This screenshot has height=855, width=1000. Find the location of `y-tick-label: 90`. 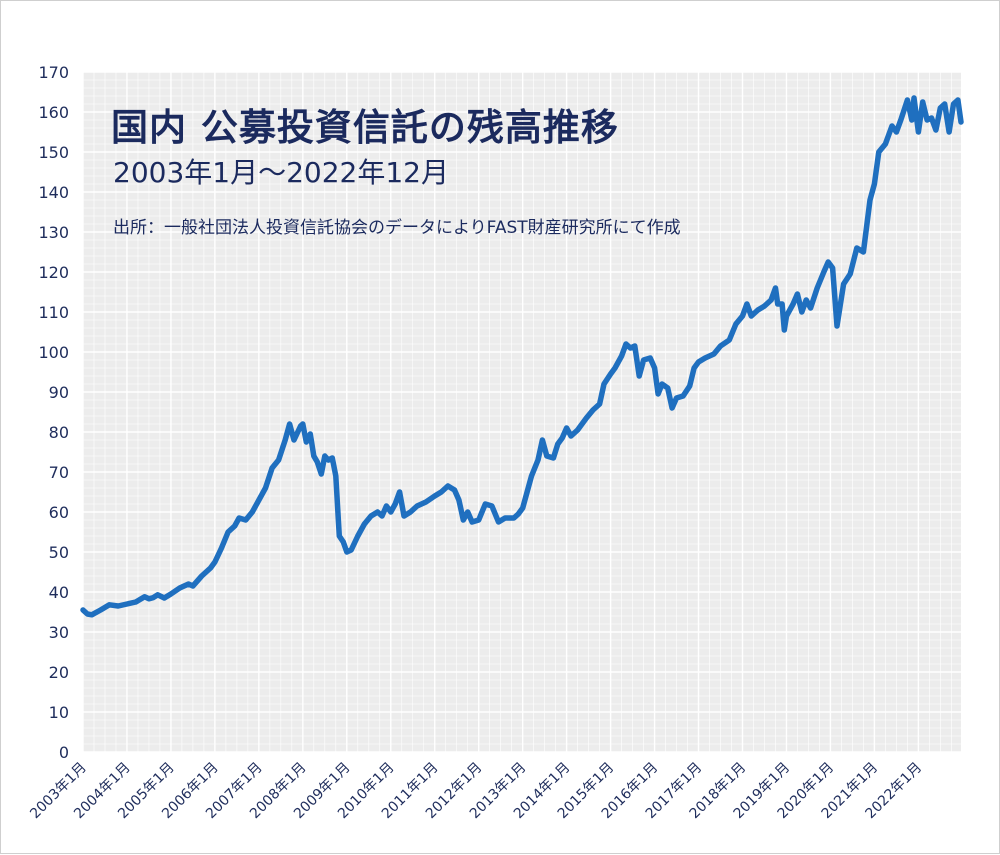

y-tick-label: 90 is located at coordinates (59, 392).